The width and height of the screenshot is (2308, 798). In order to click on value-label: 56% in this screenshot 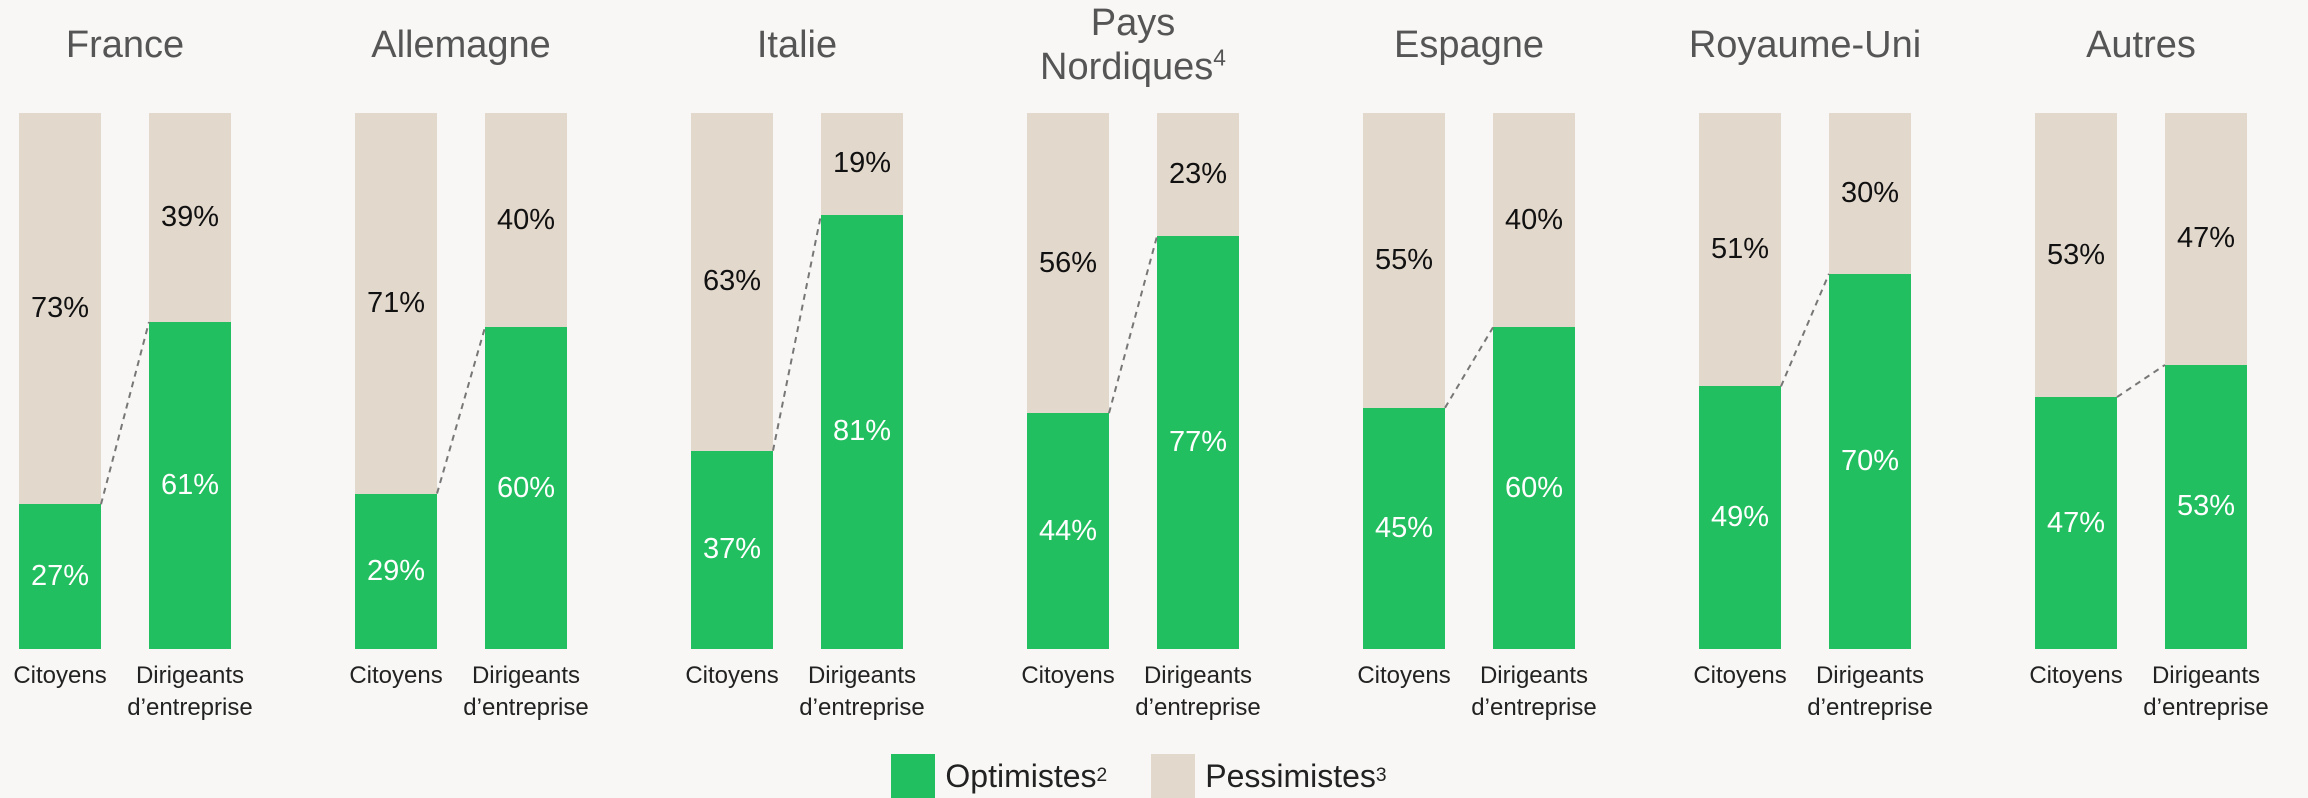, I will do `click(1068, 262)`.